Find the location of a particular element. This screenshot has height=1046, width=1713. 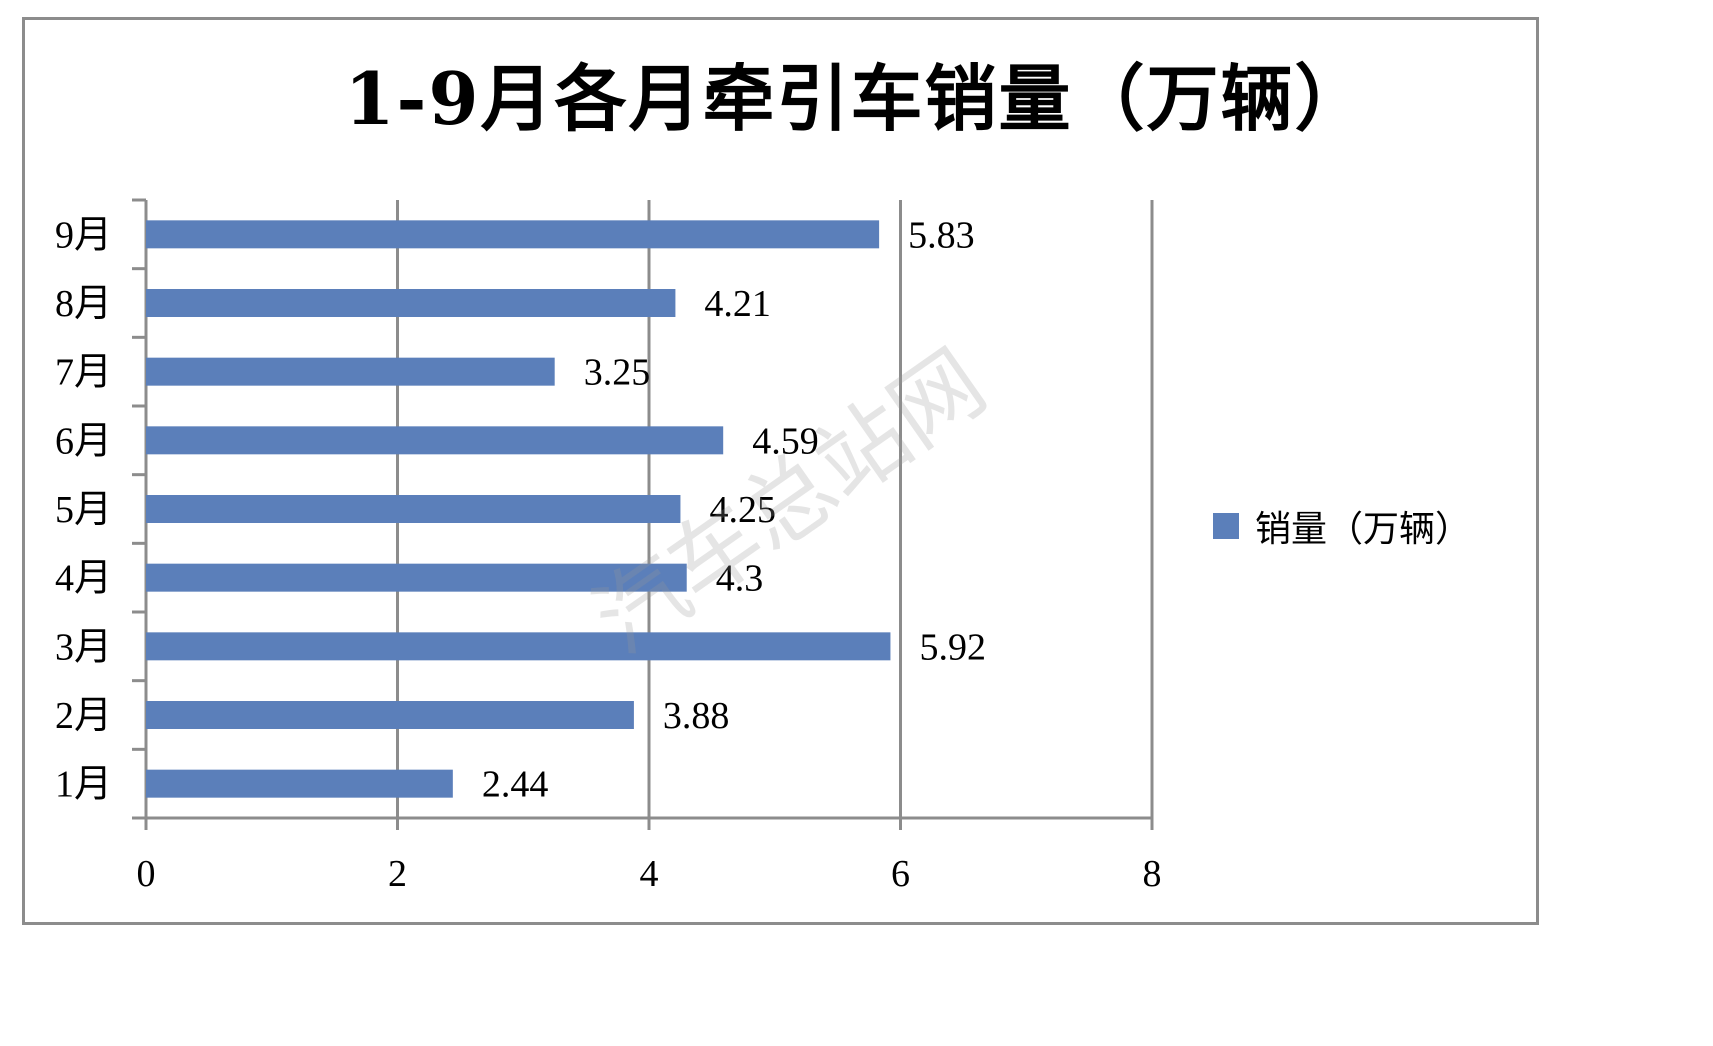

category-label-7: 7月 is located at coordinates (83, 373).